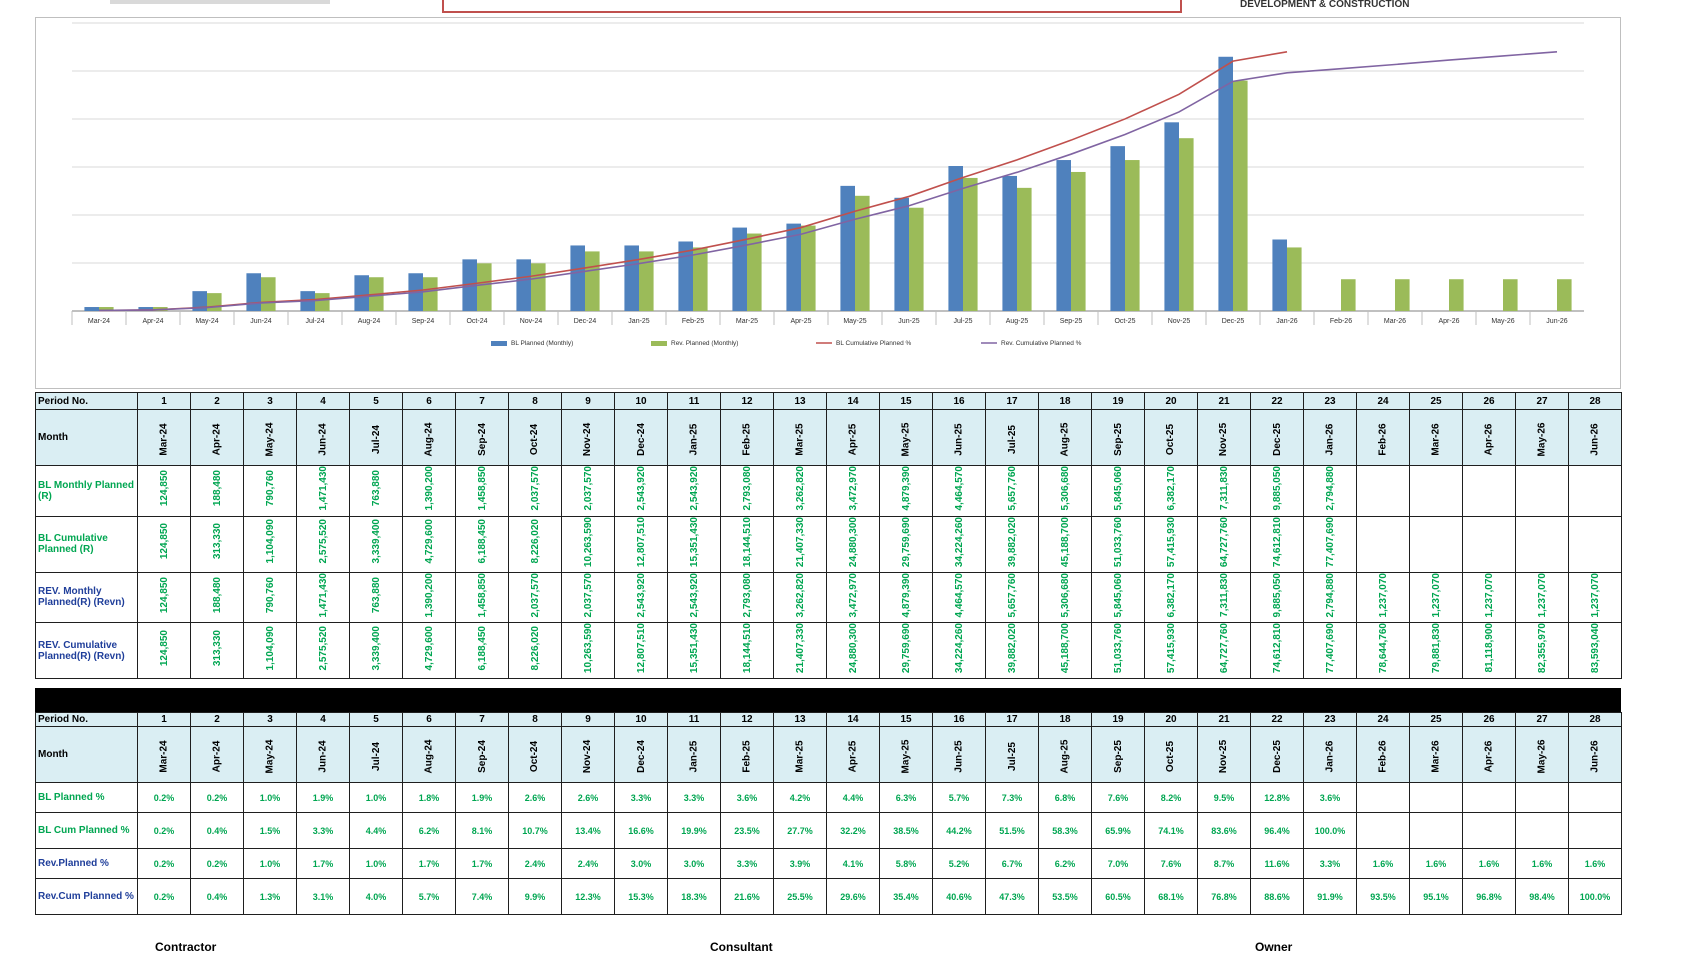 This screenshot has width=1700, height=970. What do you see at coordinates (1330, 544) in the screenshot?
I see `amount-cell: 77,407,690` at bounding box center [1330, 544].